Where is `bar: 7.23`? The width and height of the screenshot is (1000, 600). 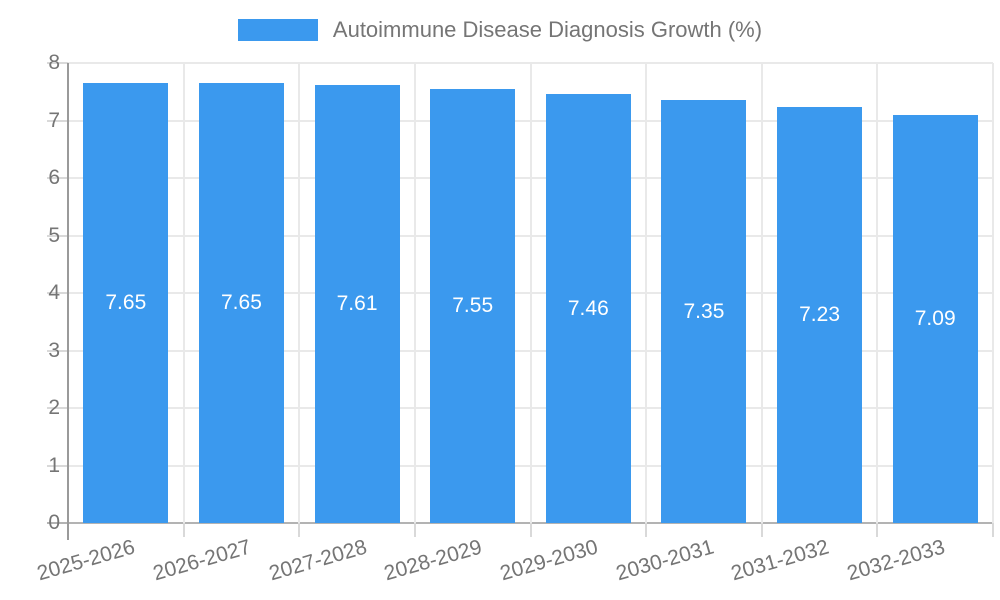 bar: 7.23 is located at coordinates (820, 315).